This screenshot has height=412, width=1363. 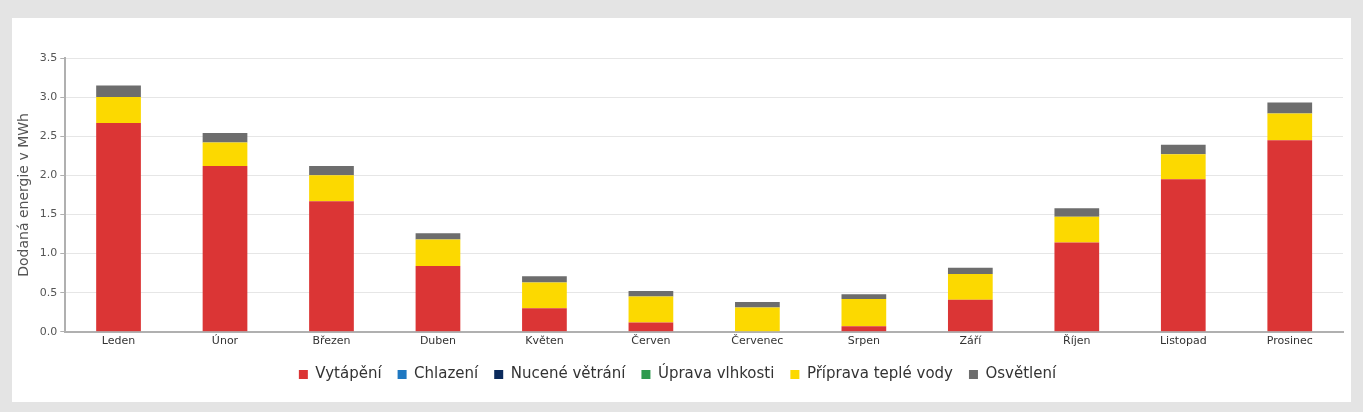 I want to click on legend-label: Vytápění, so click(x=349, y=373).